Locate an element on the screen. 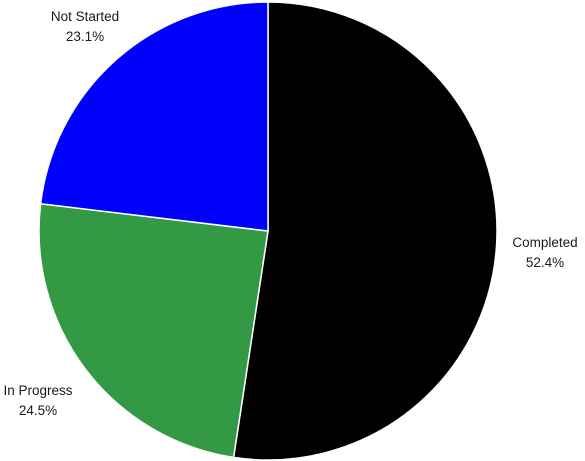 The image size is (585, 461). slice-label-completed: Completed is located at coordinates (544, 242).